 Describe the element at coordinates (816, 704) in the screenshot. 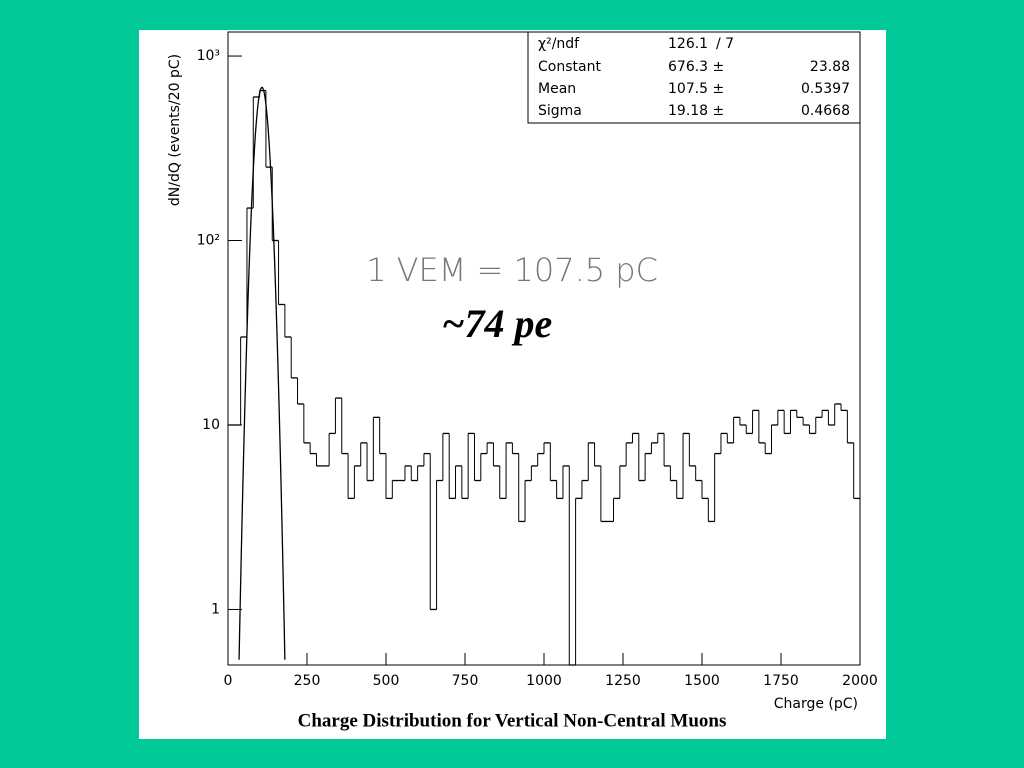

I see `x-axis-label: Charge (pC)` at that location.